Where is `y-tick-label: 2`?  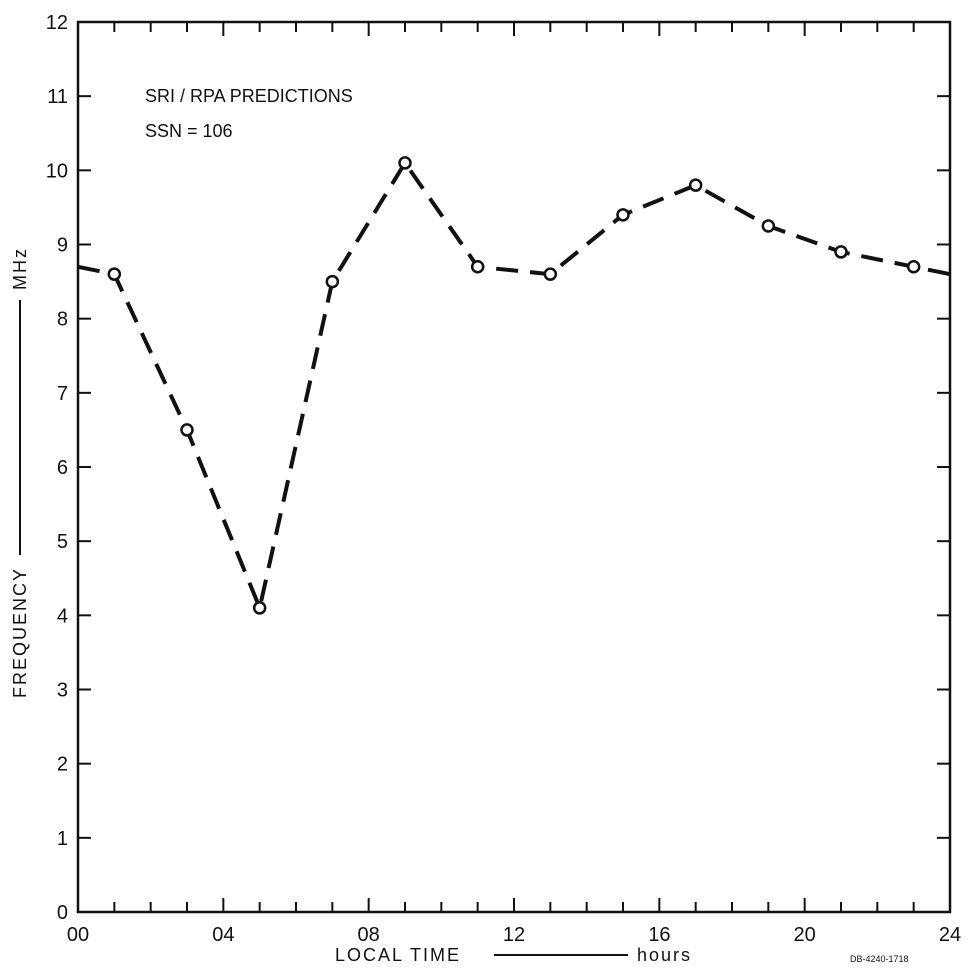 y-tick-label: 2 is located at coordinates (62, 765).